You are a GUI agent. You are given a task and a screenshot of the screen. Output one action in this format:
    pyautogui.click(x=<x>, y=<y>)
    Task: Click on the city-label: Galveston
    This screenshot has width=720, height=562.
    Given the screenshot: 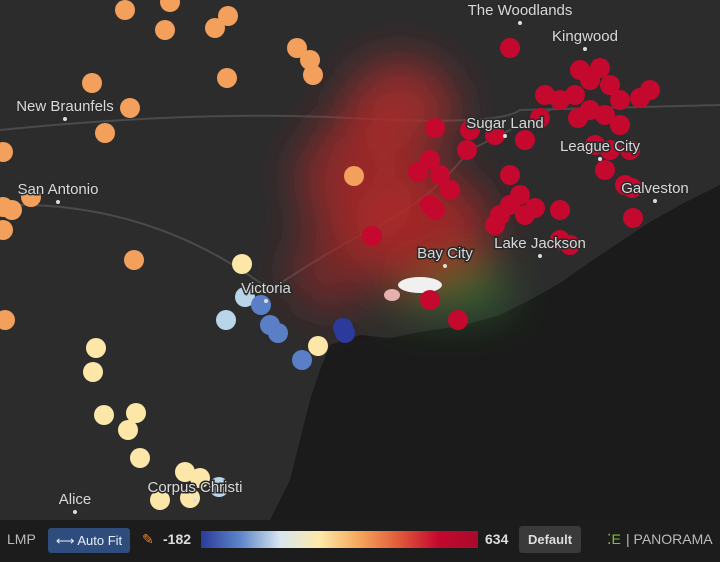 What is the action you would take?
    pyautogui.click(x=655, y=188)
    